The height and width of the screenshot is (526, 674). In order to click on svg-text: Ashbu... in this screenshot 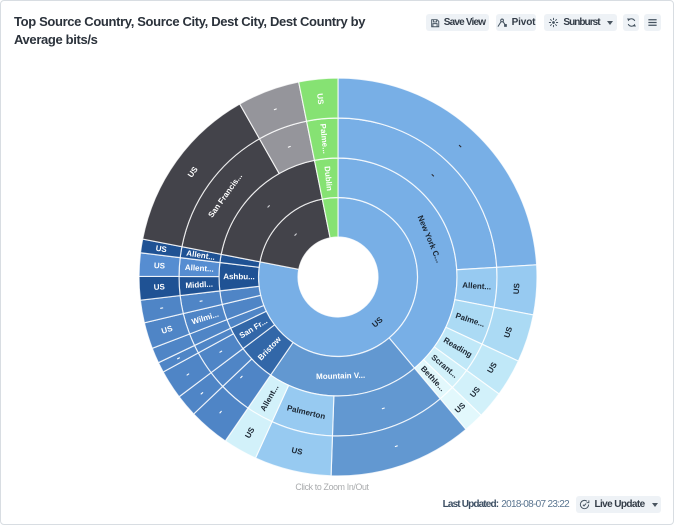, I will do `click(239, 276)`.